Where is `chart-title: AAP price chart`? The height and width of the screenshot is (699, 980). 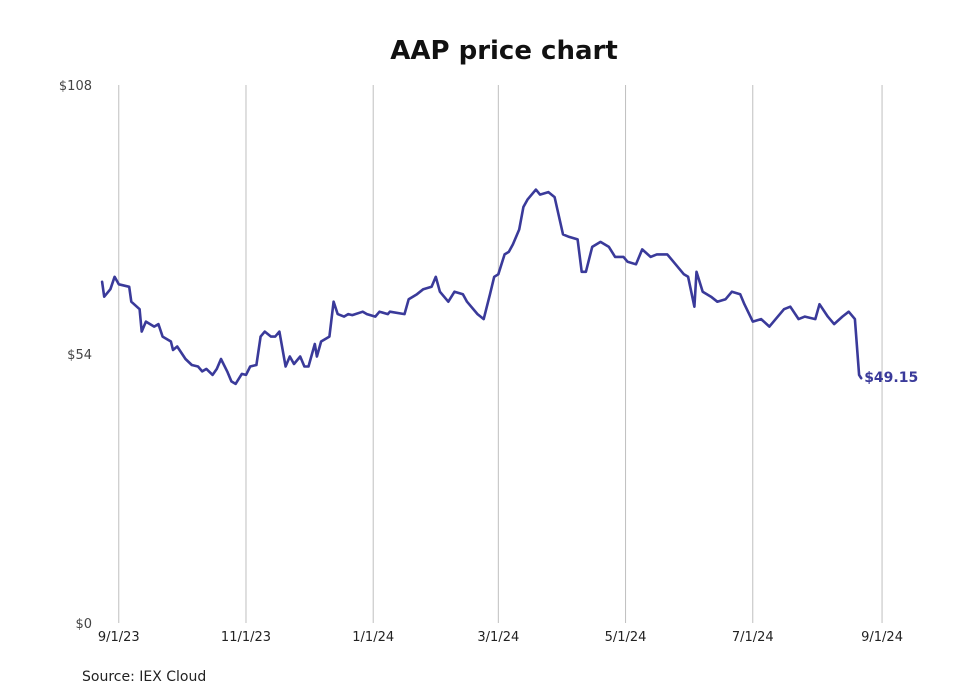 chart-title: AAP price chart is located at coordinates (504, 51).